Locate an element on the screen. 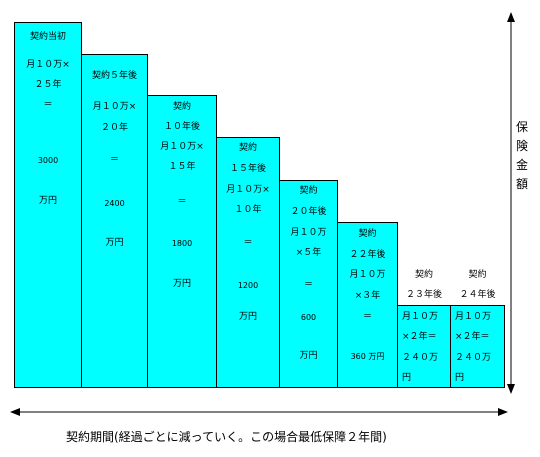  bar-5-years-unit: 万円 is located at coordinates (114, 243).